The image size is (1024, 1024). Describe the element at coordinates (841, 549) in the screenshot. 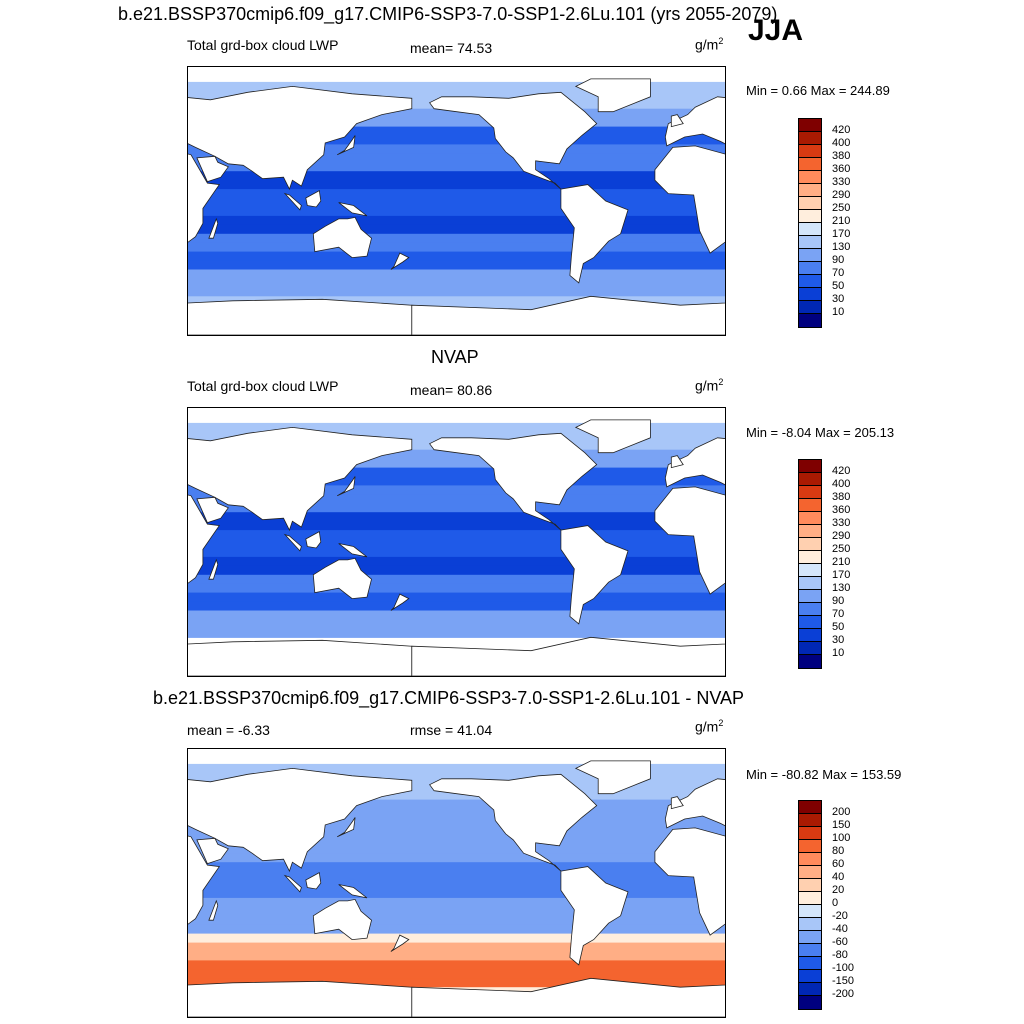

I see `colorbar-tick-label: 250` at that location.